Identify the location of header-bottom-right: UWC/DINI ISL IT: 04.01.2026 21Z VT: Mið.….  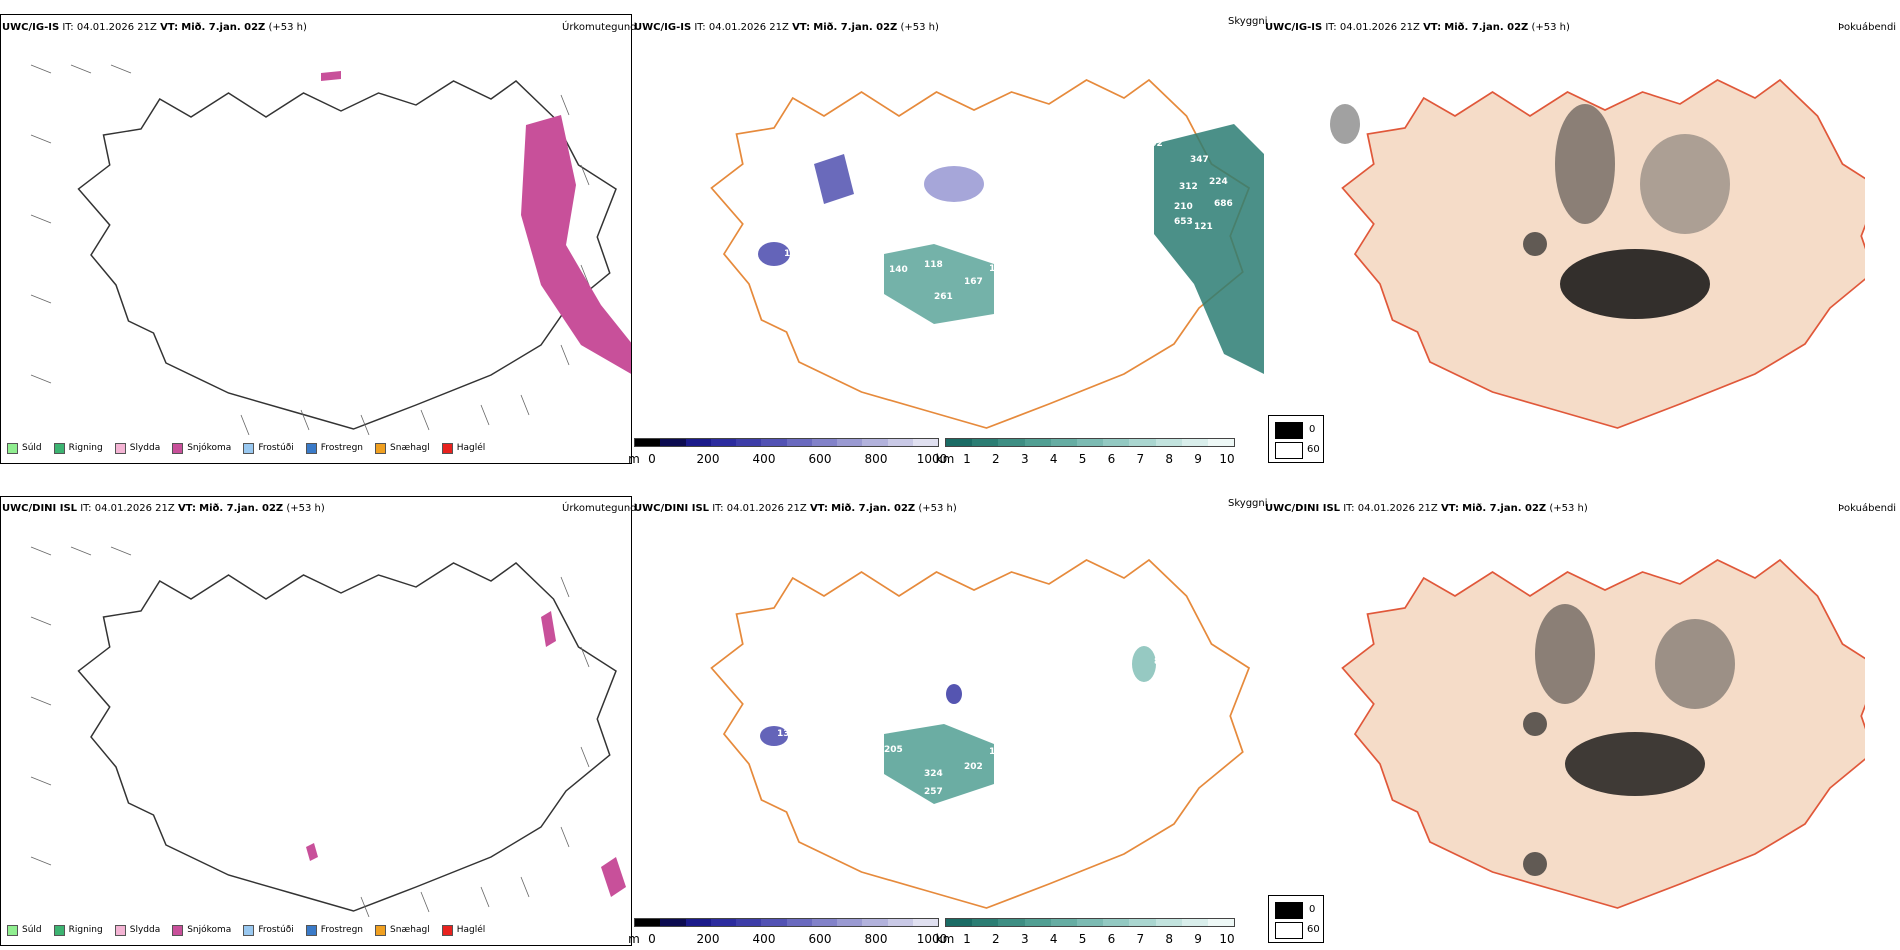
(1426, 508).